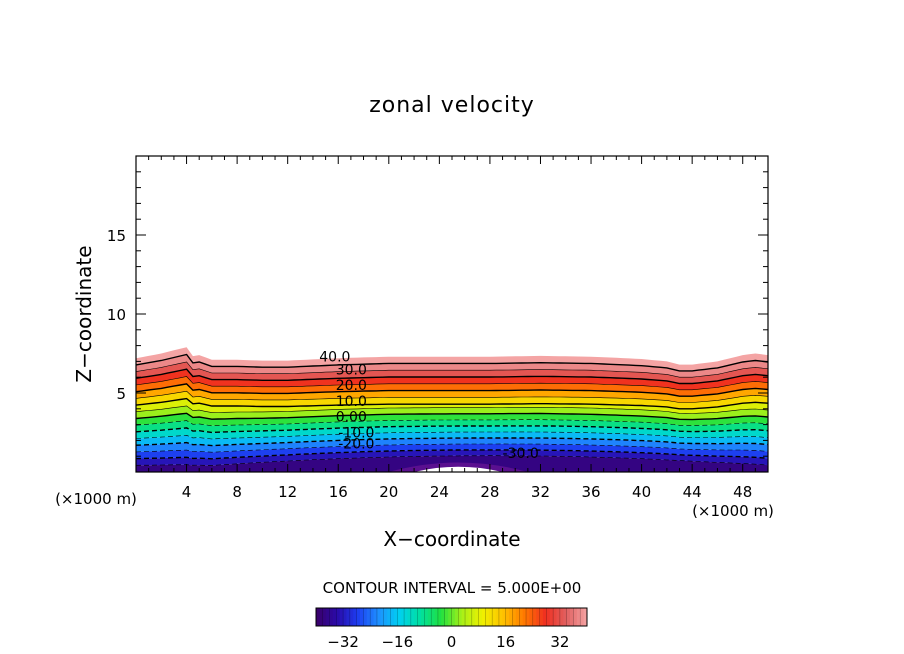  I want to click on contour-label: 10.0, so click(351, 402).